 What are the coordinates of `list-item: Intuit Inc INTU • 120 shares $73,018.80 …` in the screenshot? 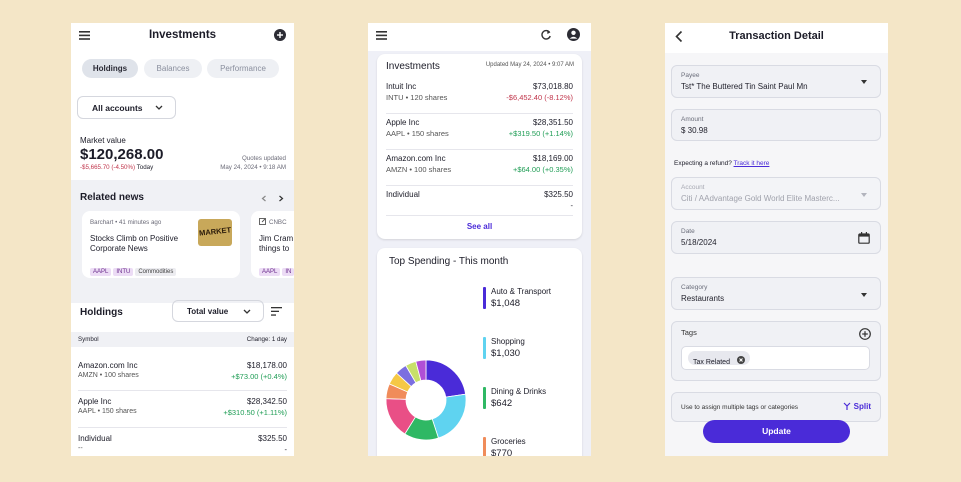 It's located at (479, 95).